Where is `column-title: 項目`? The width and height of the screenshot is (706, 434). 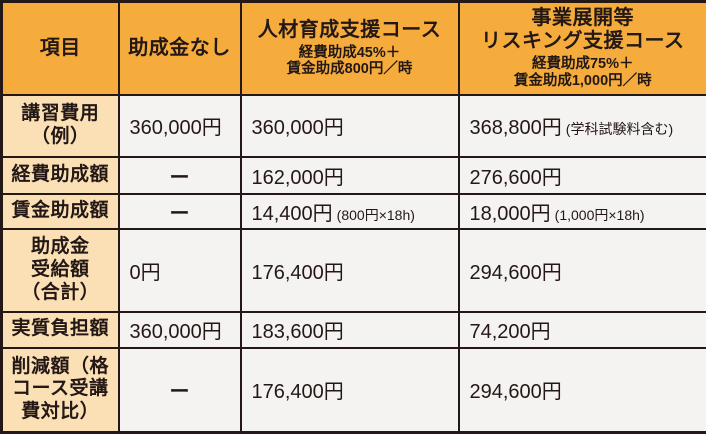
column-title: 項目 is located at coordinates (60, 47).